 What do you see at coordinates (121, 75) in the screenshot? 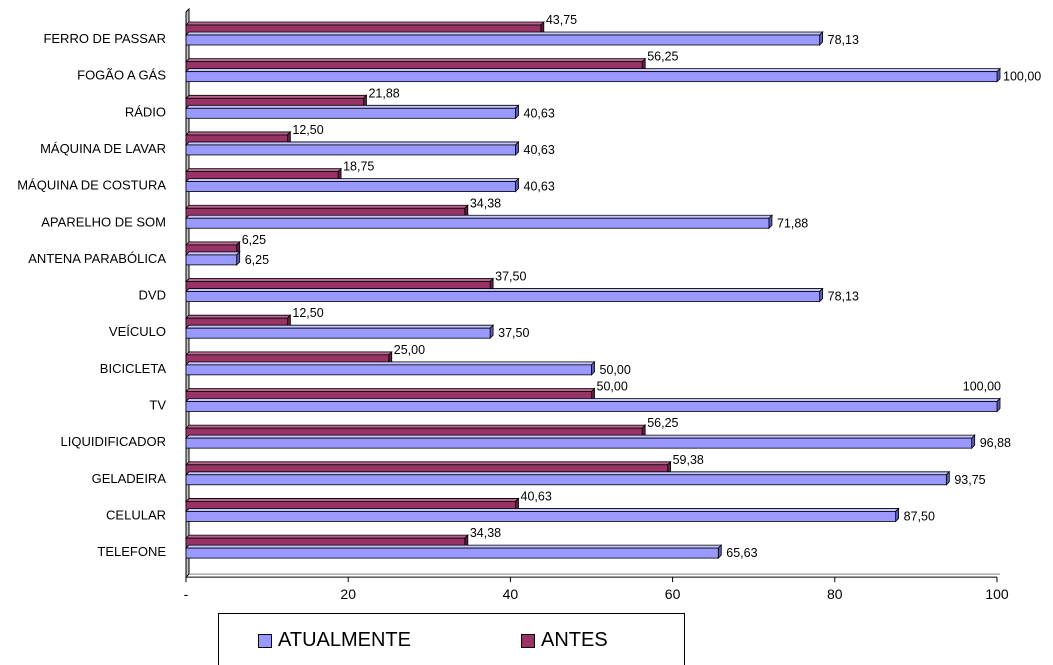
I see `category-label: FOGÃO A GÁS` at bounding box center [121, 75].